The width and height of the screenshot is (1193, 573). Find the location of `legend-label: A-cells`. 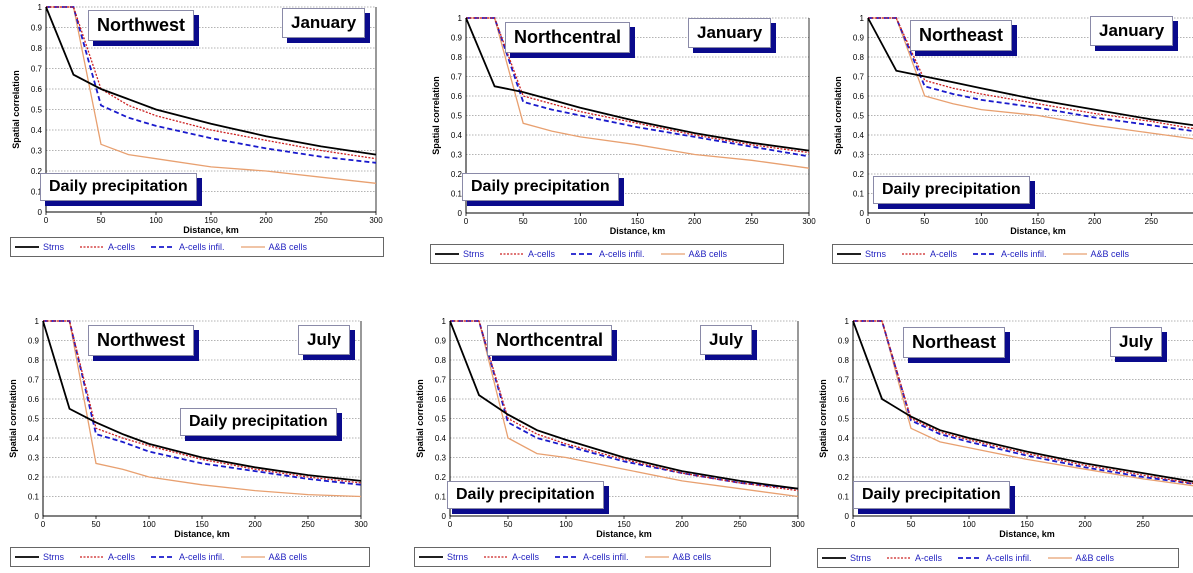

legend-label: A-cells is located at coordinates (944, 254).